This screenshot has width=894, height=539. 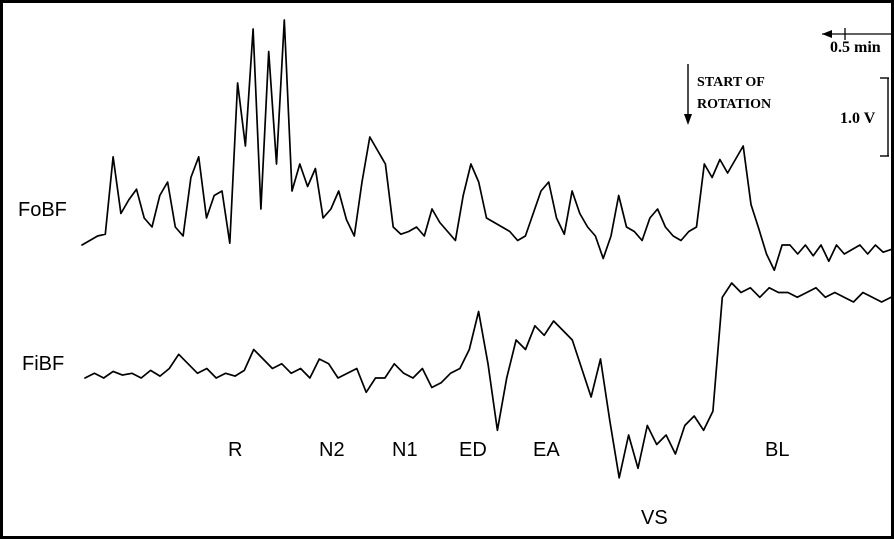 I want to click on phase-label-ea: EA, so click(x=546, y=450).